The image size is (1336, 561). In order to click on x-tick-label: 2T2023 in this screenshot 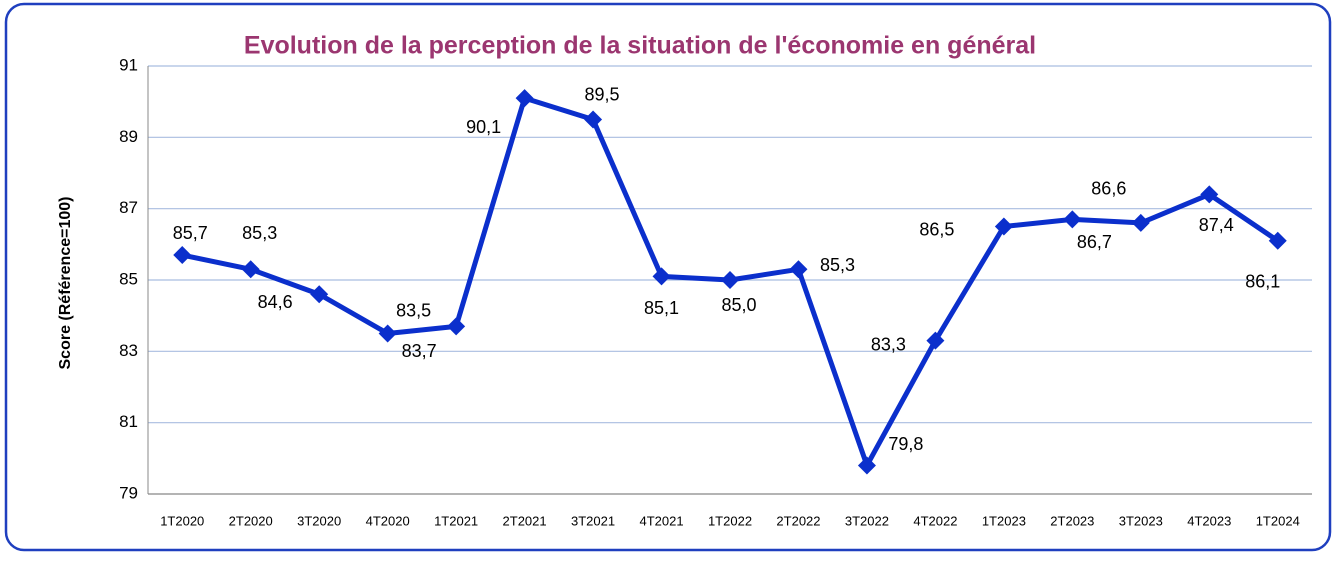, I will do `click(1072, 520)`.